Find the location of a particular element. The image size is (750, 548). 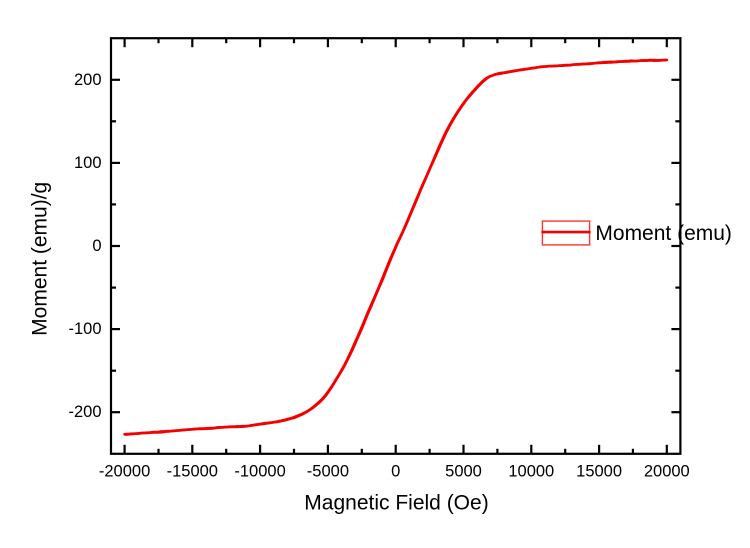

svg-text: -100 is located at coordinates (84, 329).